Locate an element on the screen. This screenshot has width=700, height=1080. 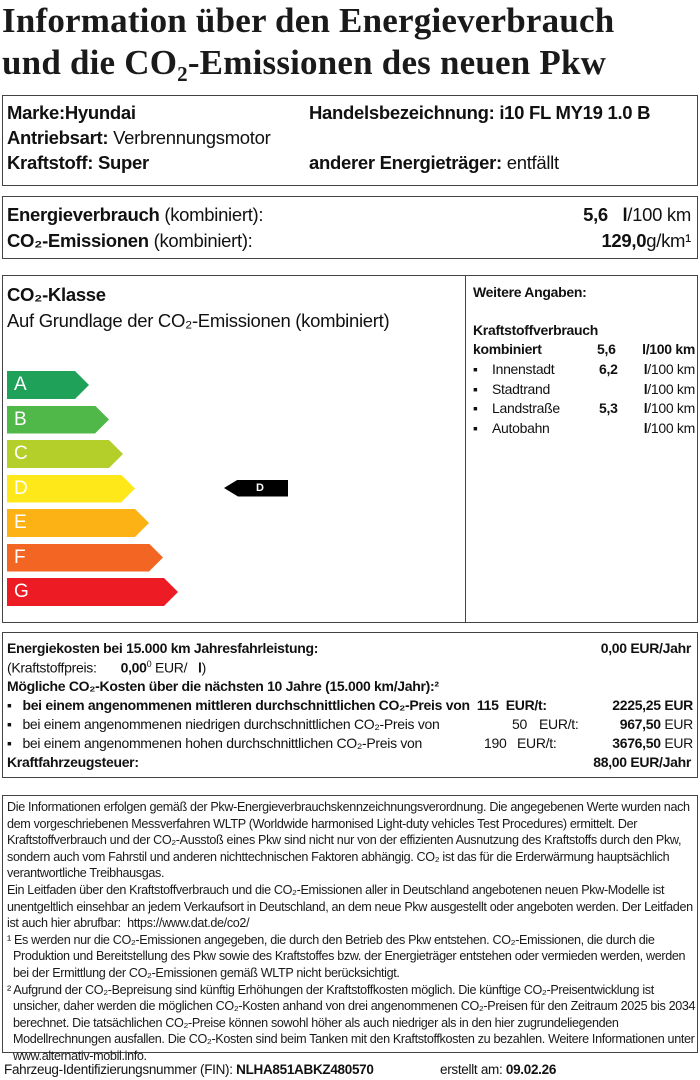
co2-class-bar-f: F is located at coordinates (85, 557).